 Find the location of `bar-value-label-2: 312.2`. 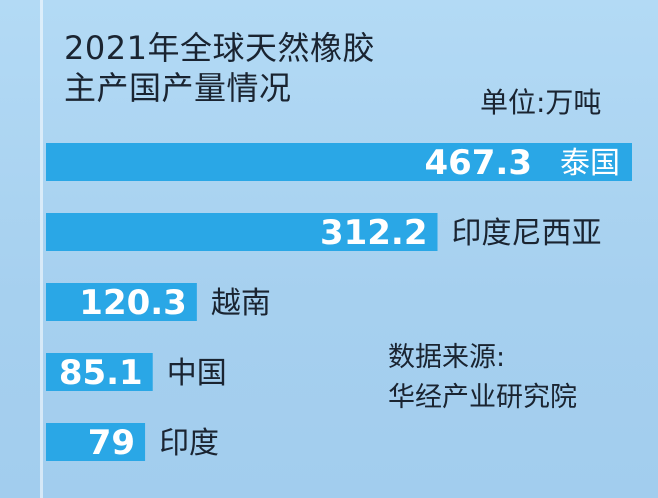

bar-value-label-2: 312.2 is located at coordinates (374, 233).